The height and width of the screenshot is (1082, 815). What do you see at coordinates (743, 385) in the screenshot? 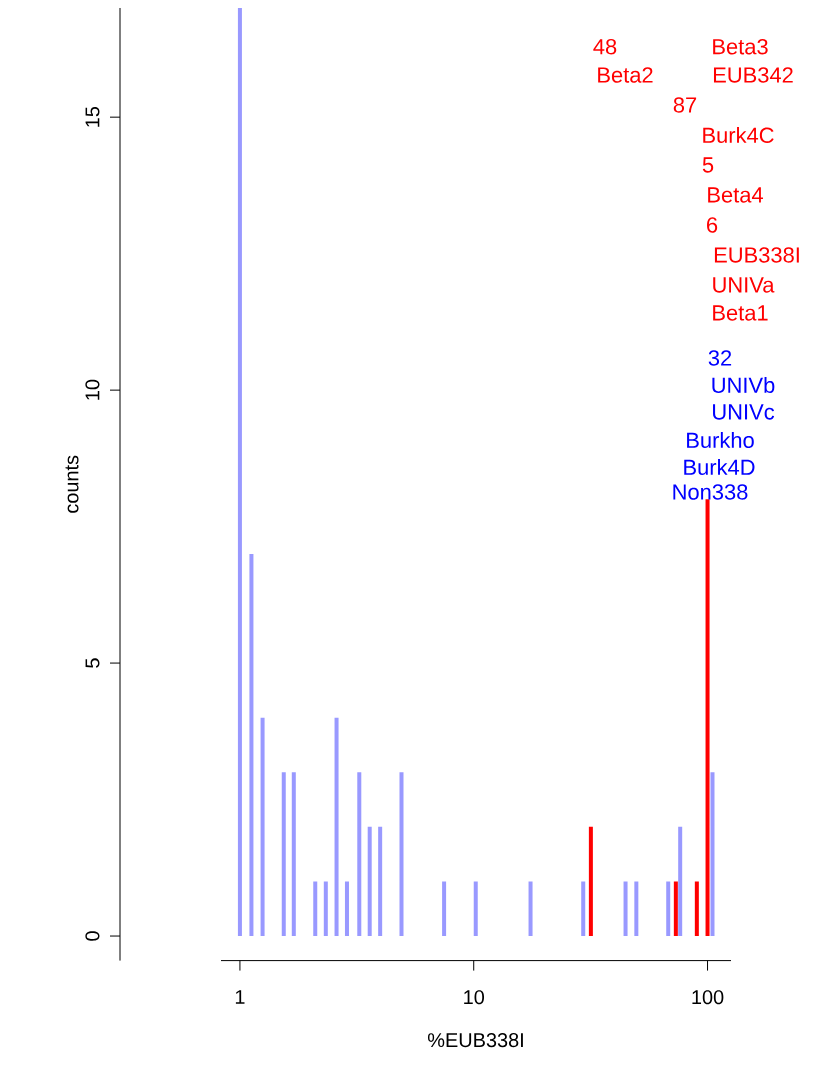
I see `annotation: UNIVb` at bounding box center [743, 385].